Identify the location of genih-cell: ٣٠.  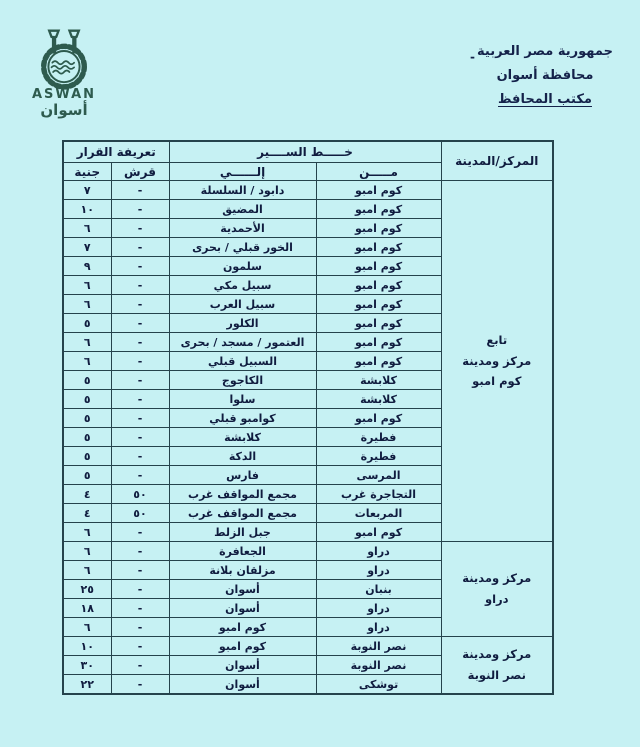
(87, 665).